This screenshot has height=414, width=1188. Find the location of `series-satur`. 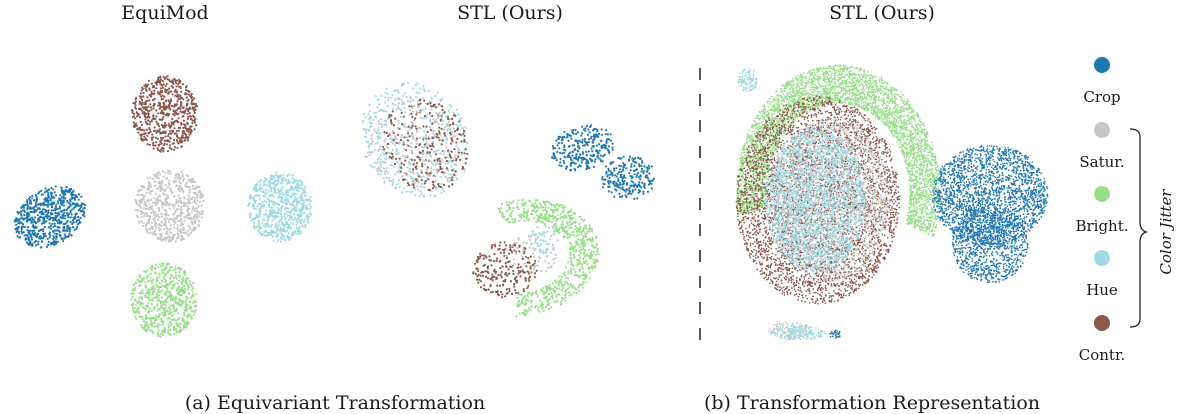

series-satur is located at coordinates (169, 206).